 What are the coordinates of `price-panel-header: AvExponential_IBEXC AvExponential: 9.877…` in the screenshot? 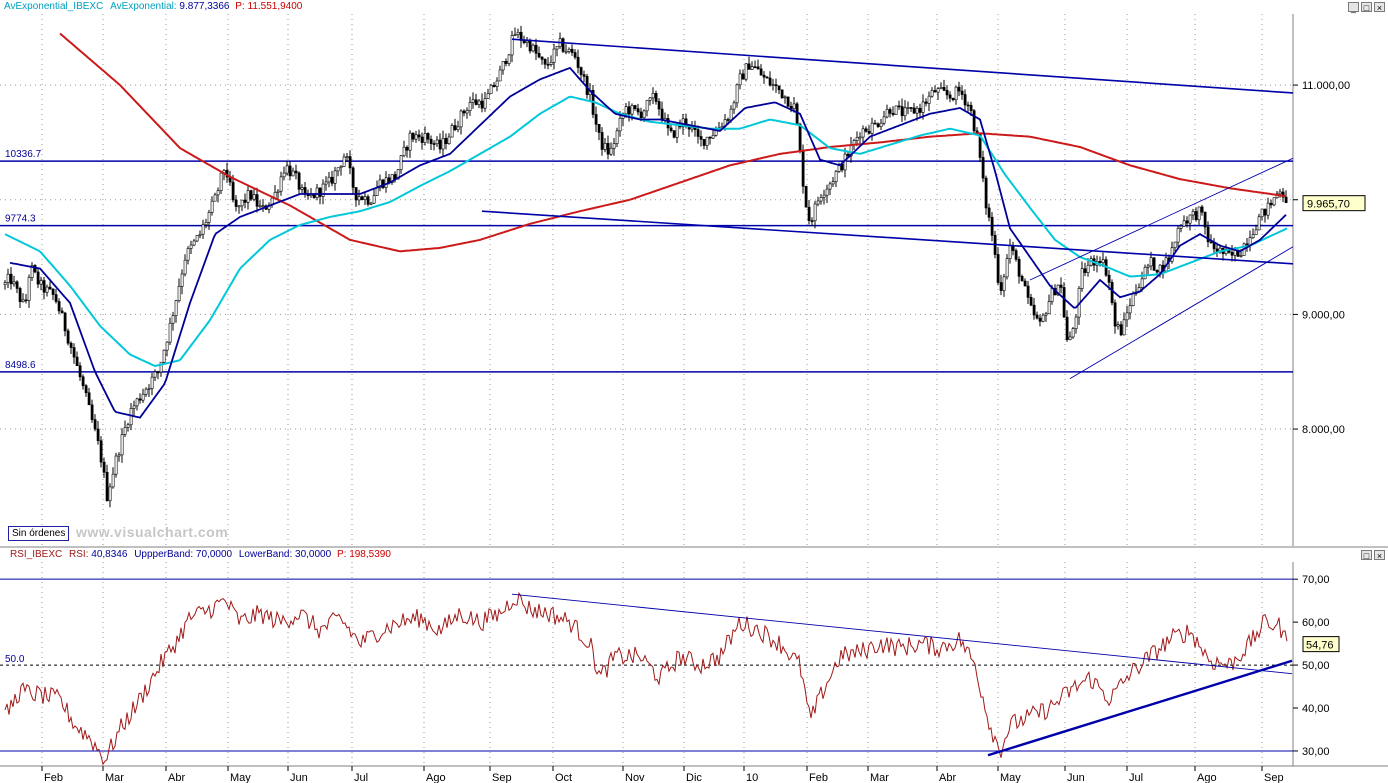 It's located at (153, 6).